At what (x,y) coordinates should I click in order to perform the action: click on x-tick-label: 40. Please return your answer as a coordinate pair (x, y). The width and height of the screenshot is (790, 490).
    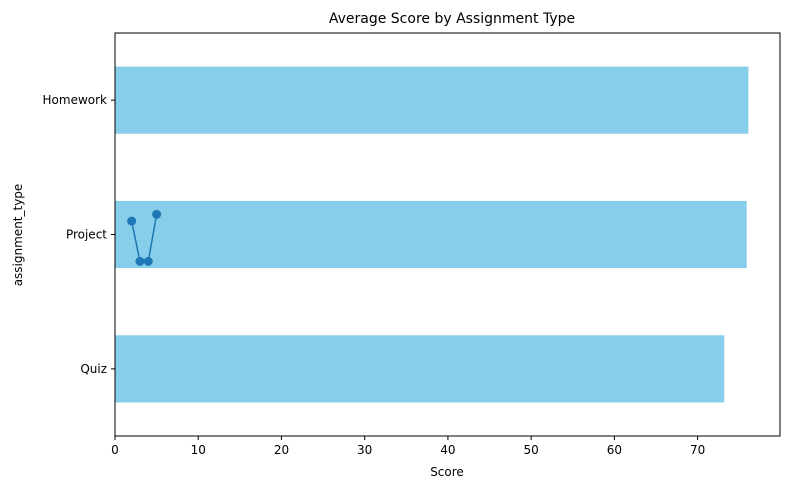
    Looking at the image, I should click on (447, 450).